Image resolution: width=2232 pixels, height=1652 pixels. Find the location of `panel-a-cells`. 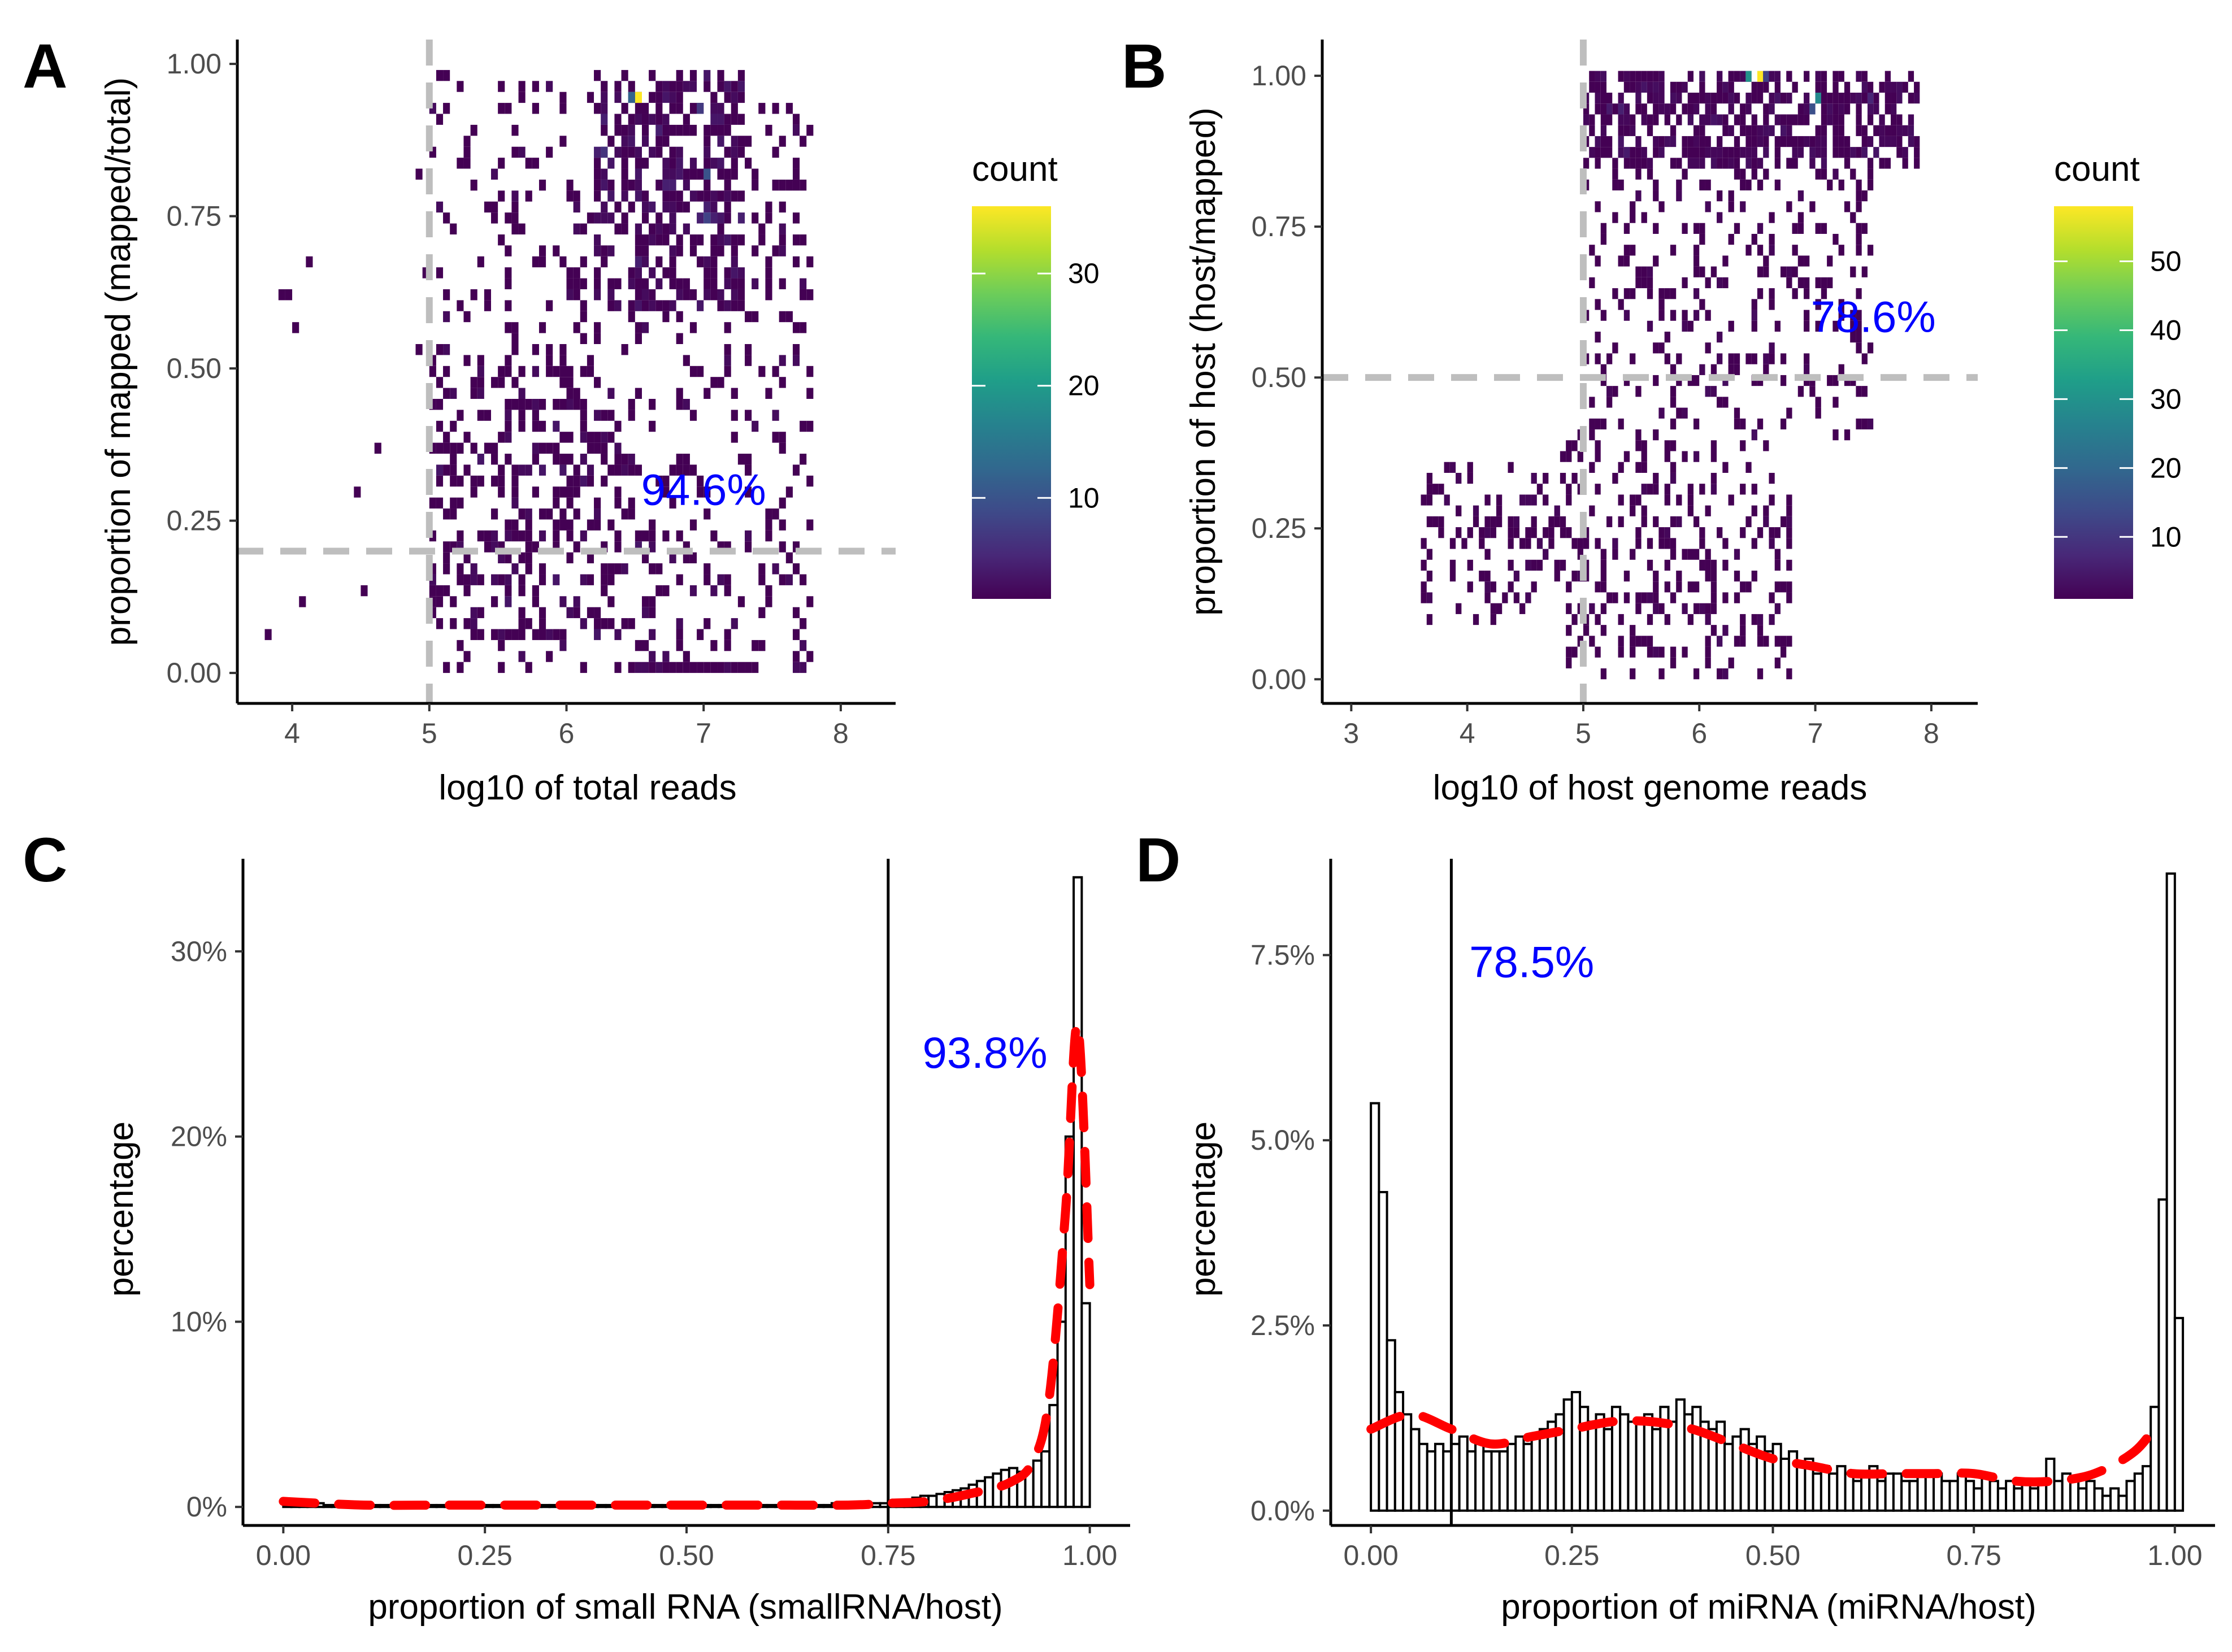

panel-a-cells is located at coordinates (539, 371).